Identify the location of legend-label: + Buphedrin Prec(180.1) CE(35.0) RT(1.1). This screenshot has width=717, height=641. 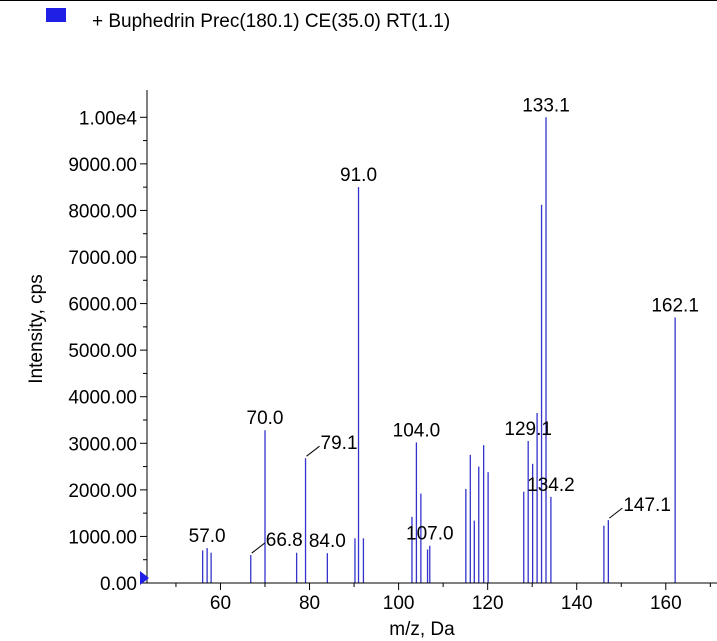
(271, 21).